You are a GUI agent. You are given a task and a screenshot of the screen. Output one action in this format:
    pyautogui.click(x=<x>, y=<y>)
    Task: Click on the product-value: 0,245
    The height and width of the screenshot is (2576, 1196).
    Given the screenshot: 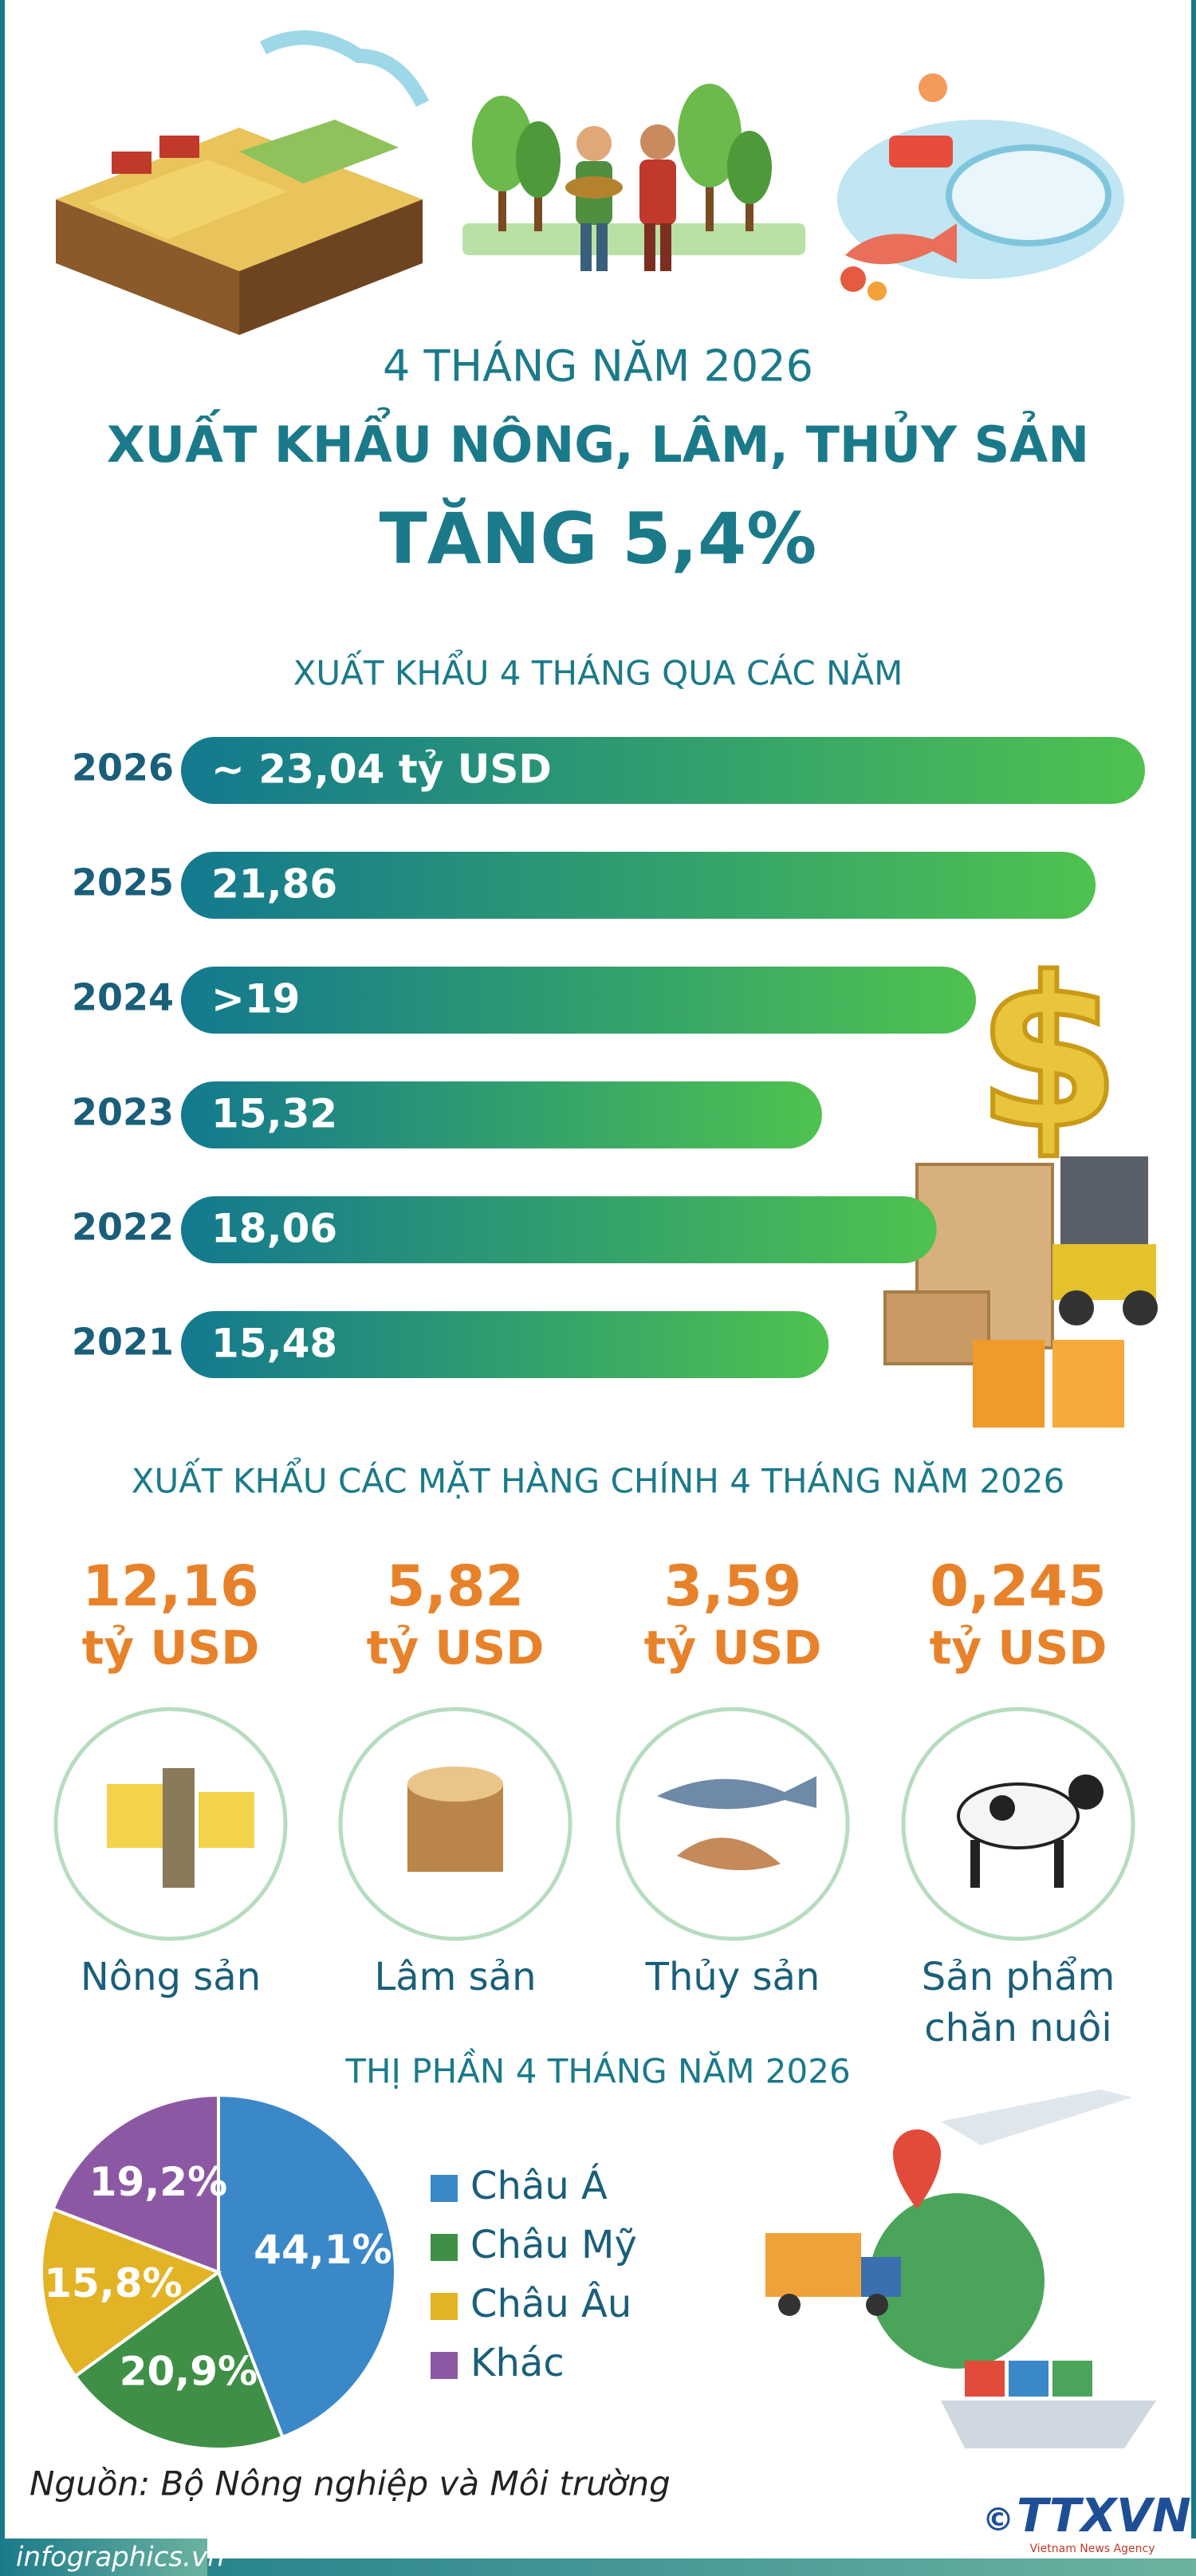 What is the action you would take?
    pyautogui.click(x=1018, y=1586)
    